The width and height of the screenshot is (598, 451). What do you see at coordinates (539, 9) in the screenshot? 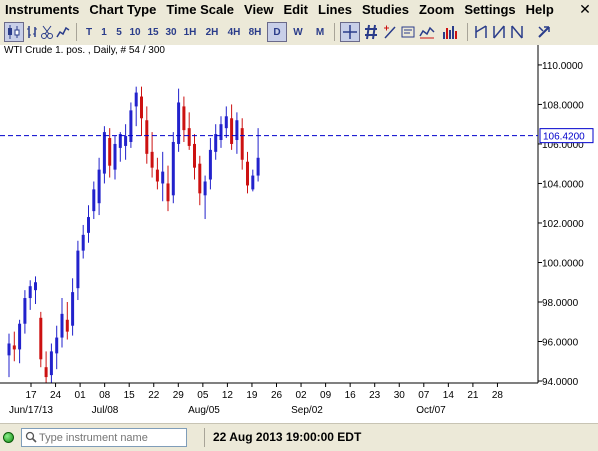
I see `menu-help: Help` at bounding box center [539, 9].